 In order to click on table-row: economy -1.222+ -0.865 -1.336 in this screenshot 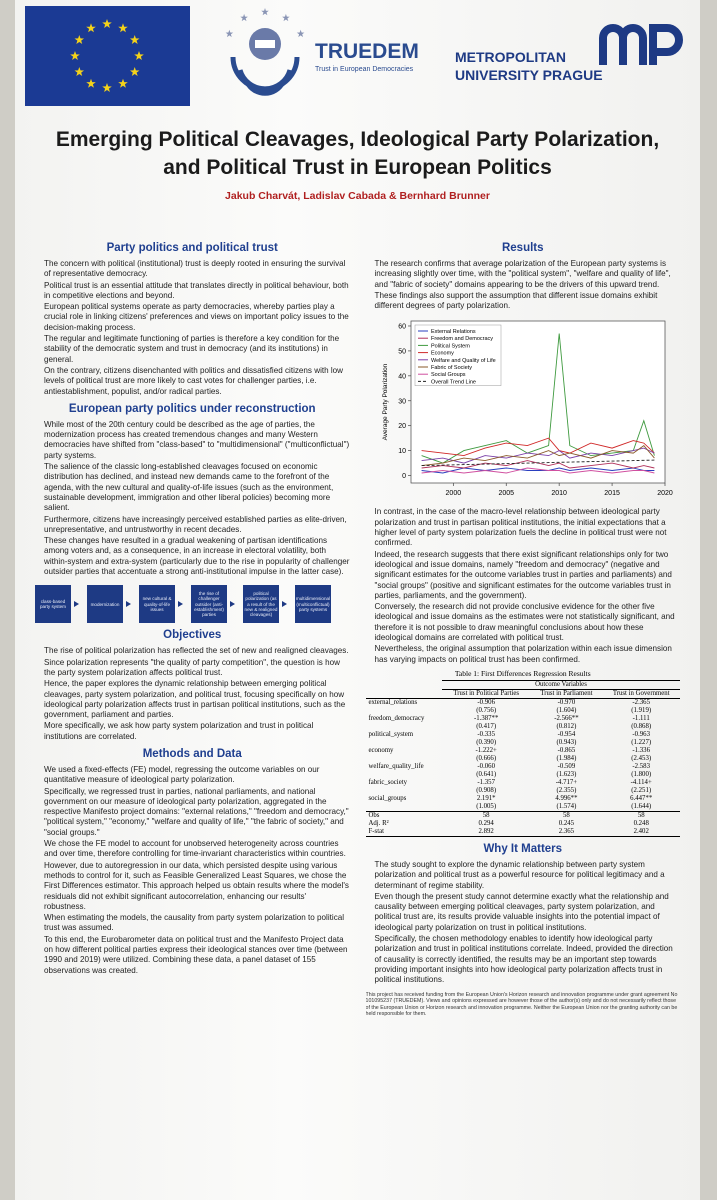, I will do `click(523, 751)`.